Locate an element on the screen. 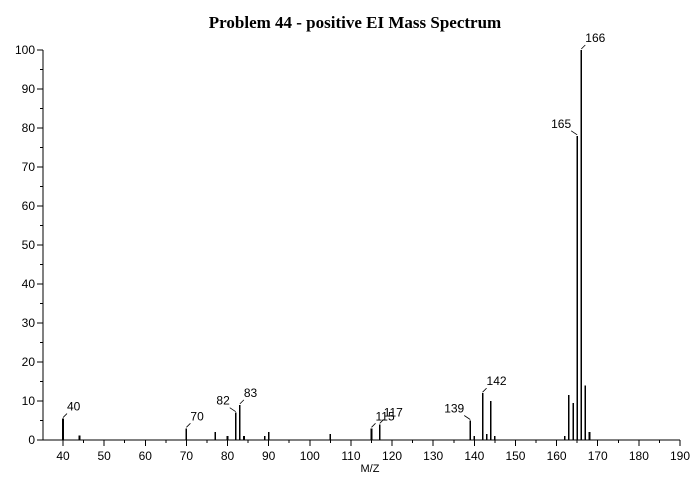 The height and width of the screenshot is (496, 700). peak-label: 115 is located at coordinates (385, 416).